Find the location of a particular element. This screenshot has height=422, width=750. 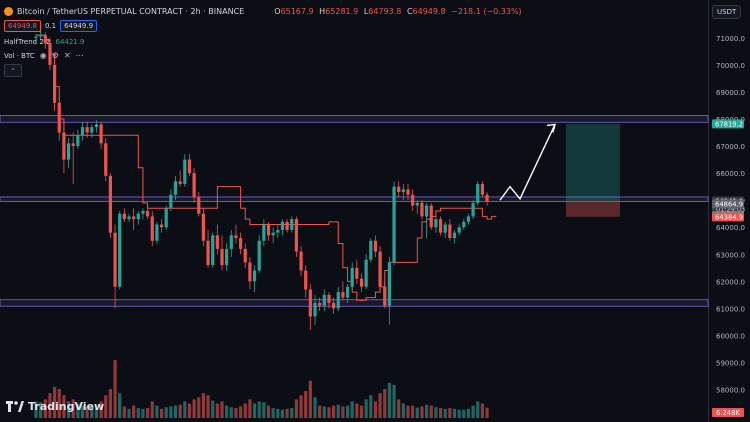

y-tick-label: 60000.0 is located at coordinates (730, 336).